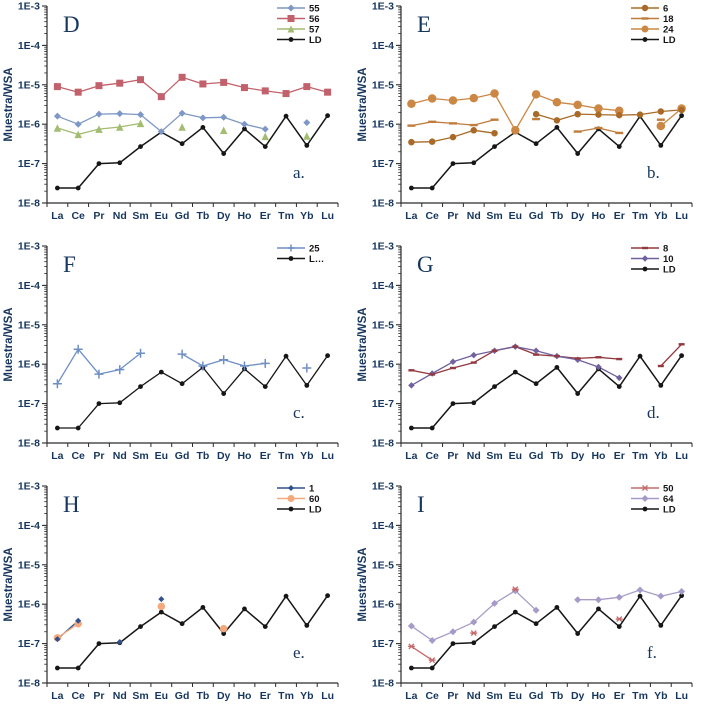 The width and height of the screenshot is (708, 720). I want to click on x-tick-label: Nd, so click(474, 456).